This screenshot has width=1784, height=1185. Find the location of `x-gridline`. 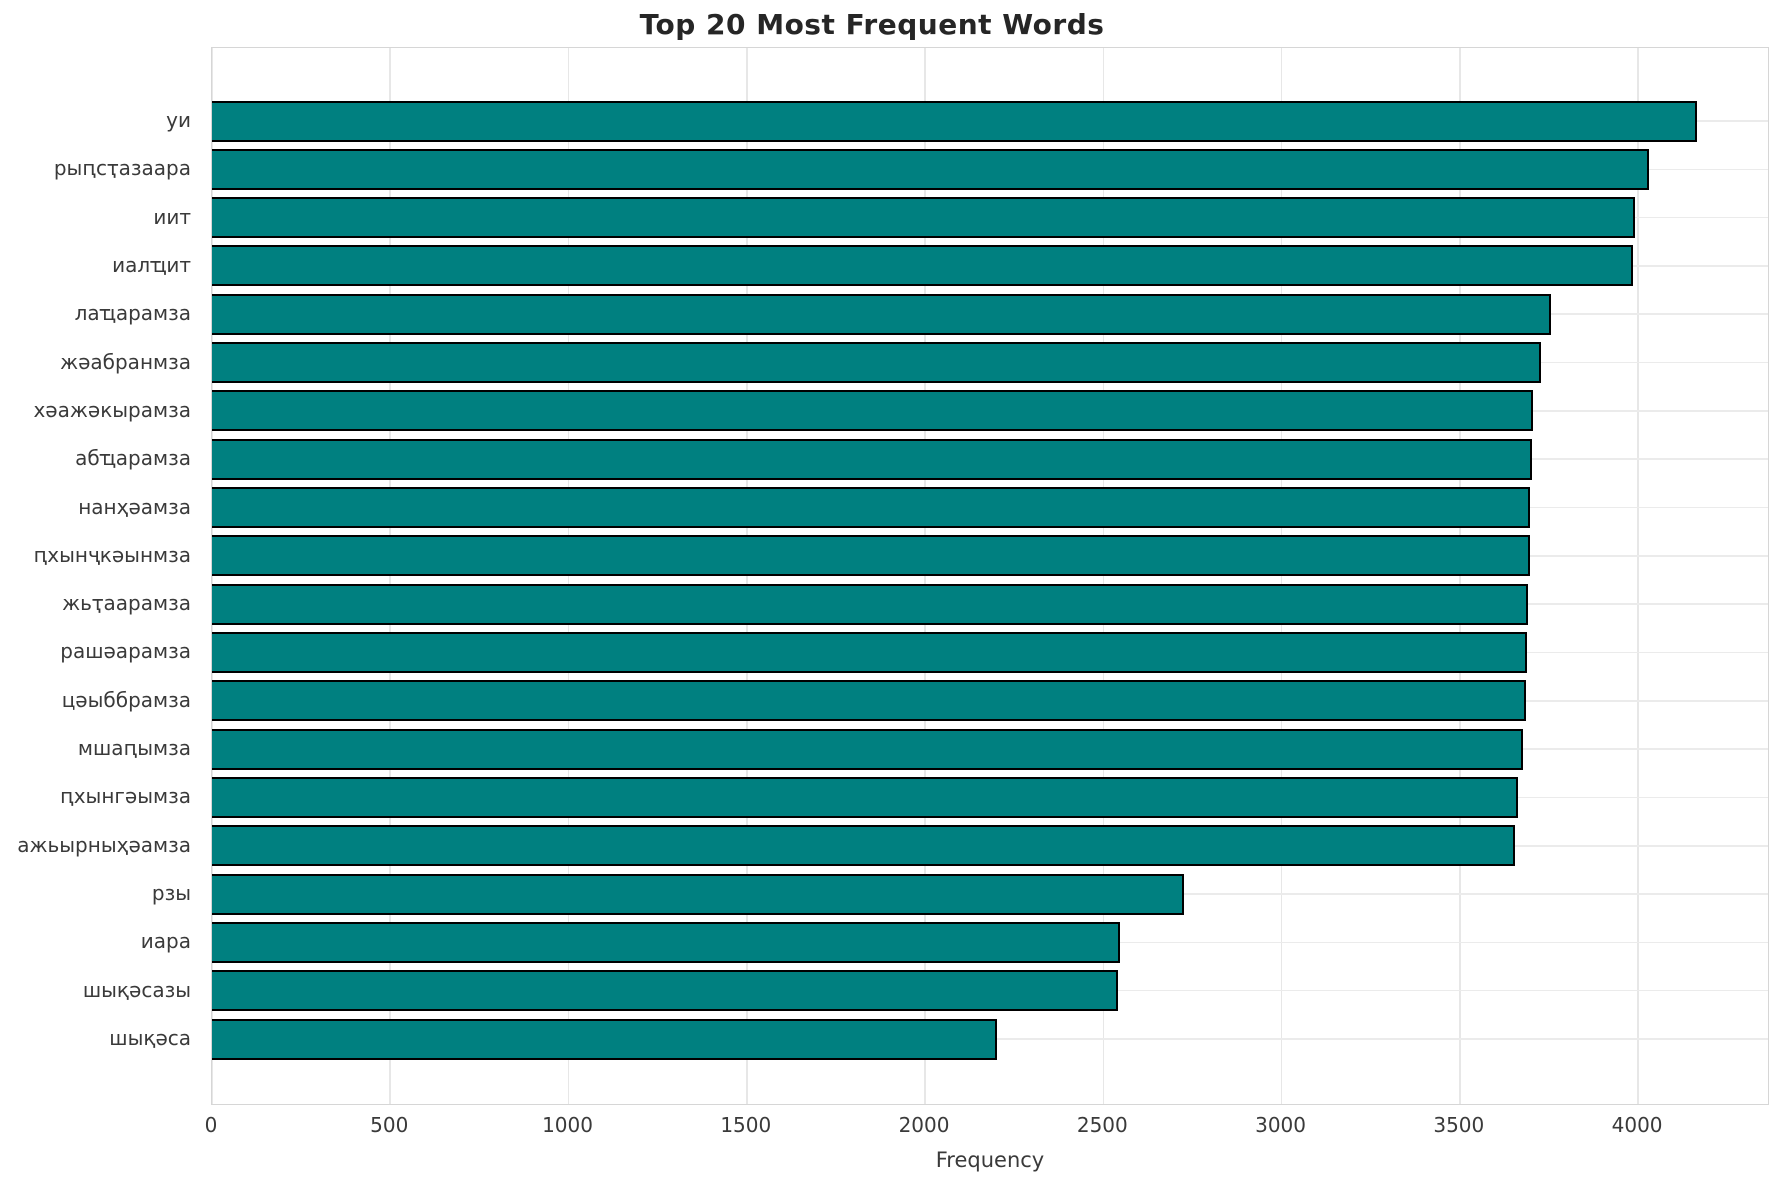

x-gridline is located at coordinates (1638, 576).